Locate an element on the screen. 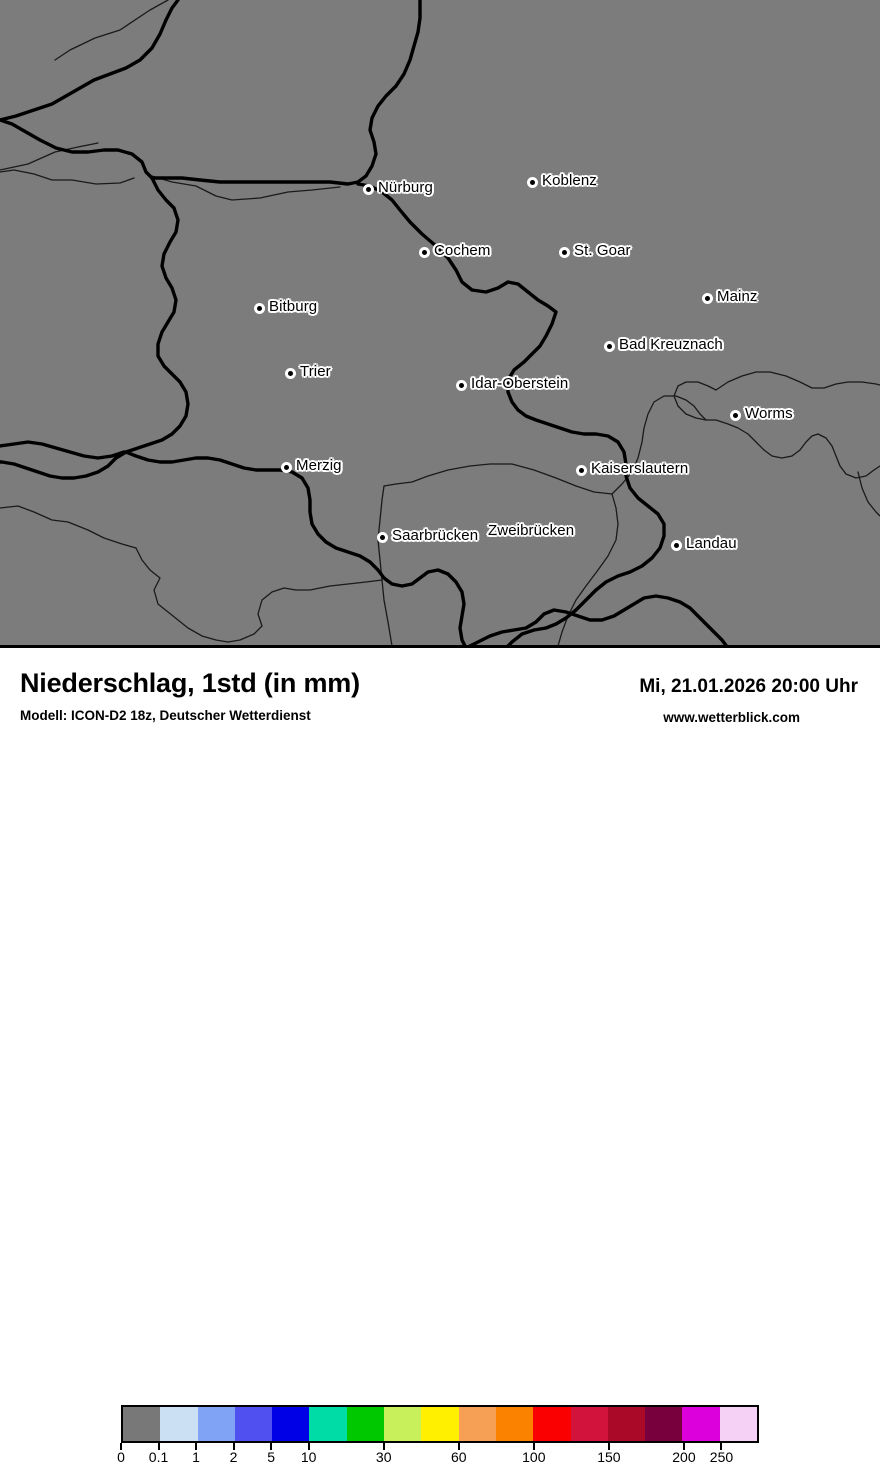 This screenshot has height=1471, width=880. colorbar-tick-label: 100 is located at coordinates (534, 1457).